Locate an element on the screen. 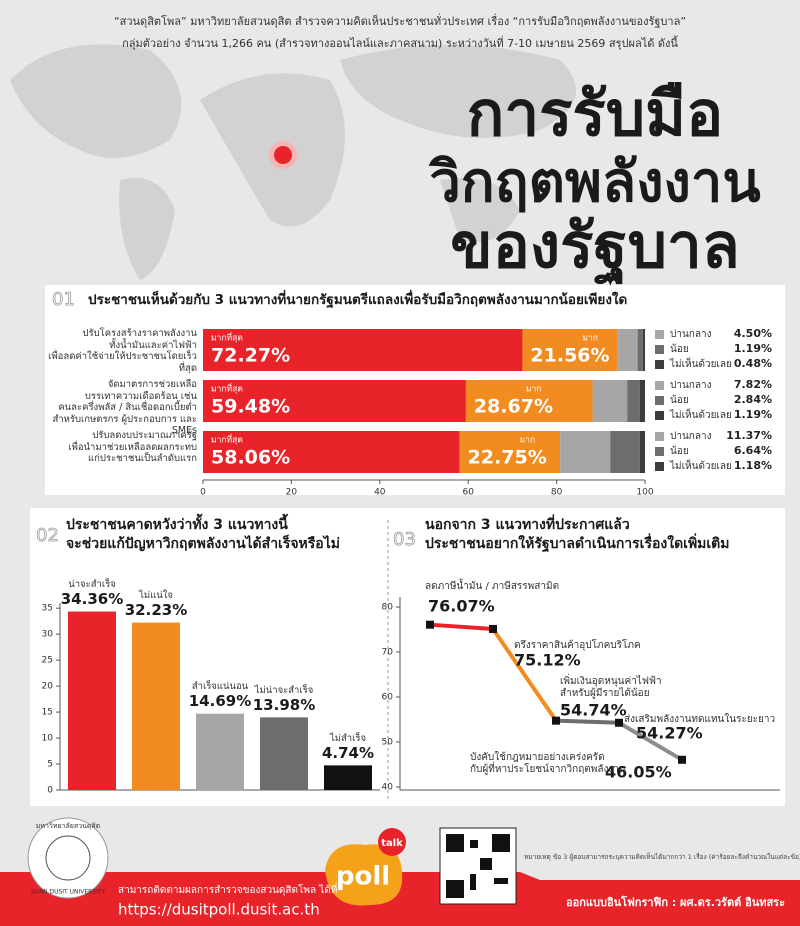  data-label: 59.48% is located at coordinates (250, 407).